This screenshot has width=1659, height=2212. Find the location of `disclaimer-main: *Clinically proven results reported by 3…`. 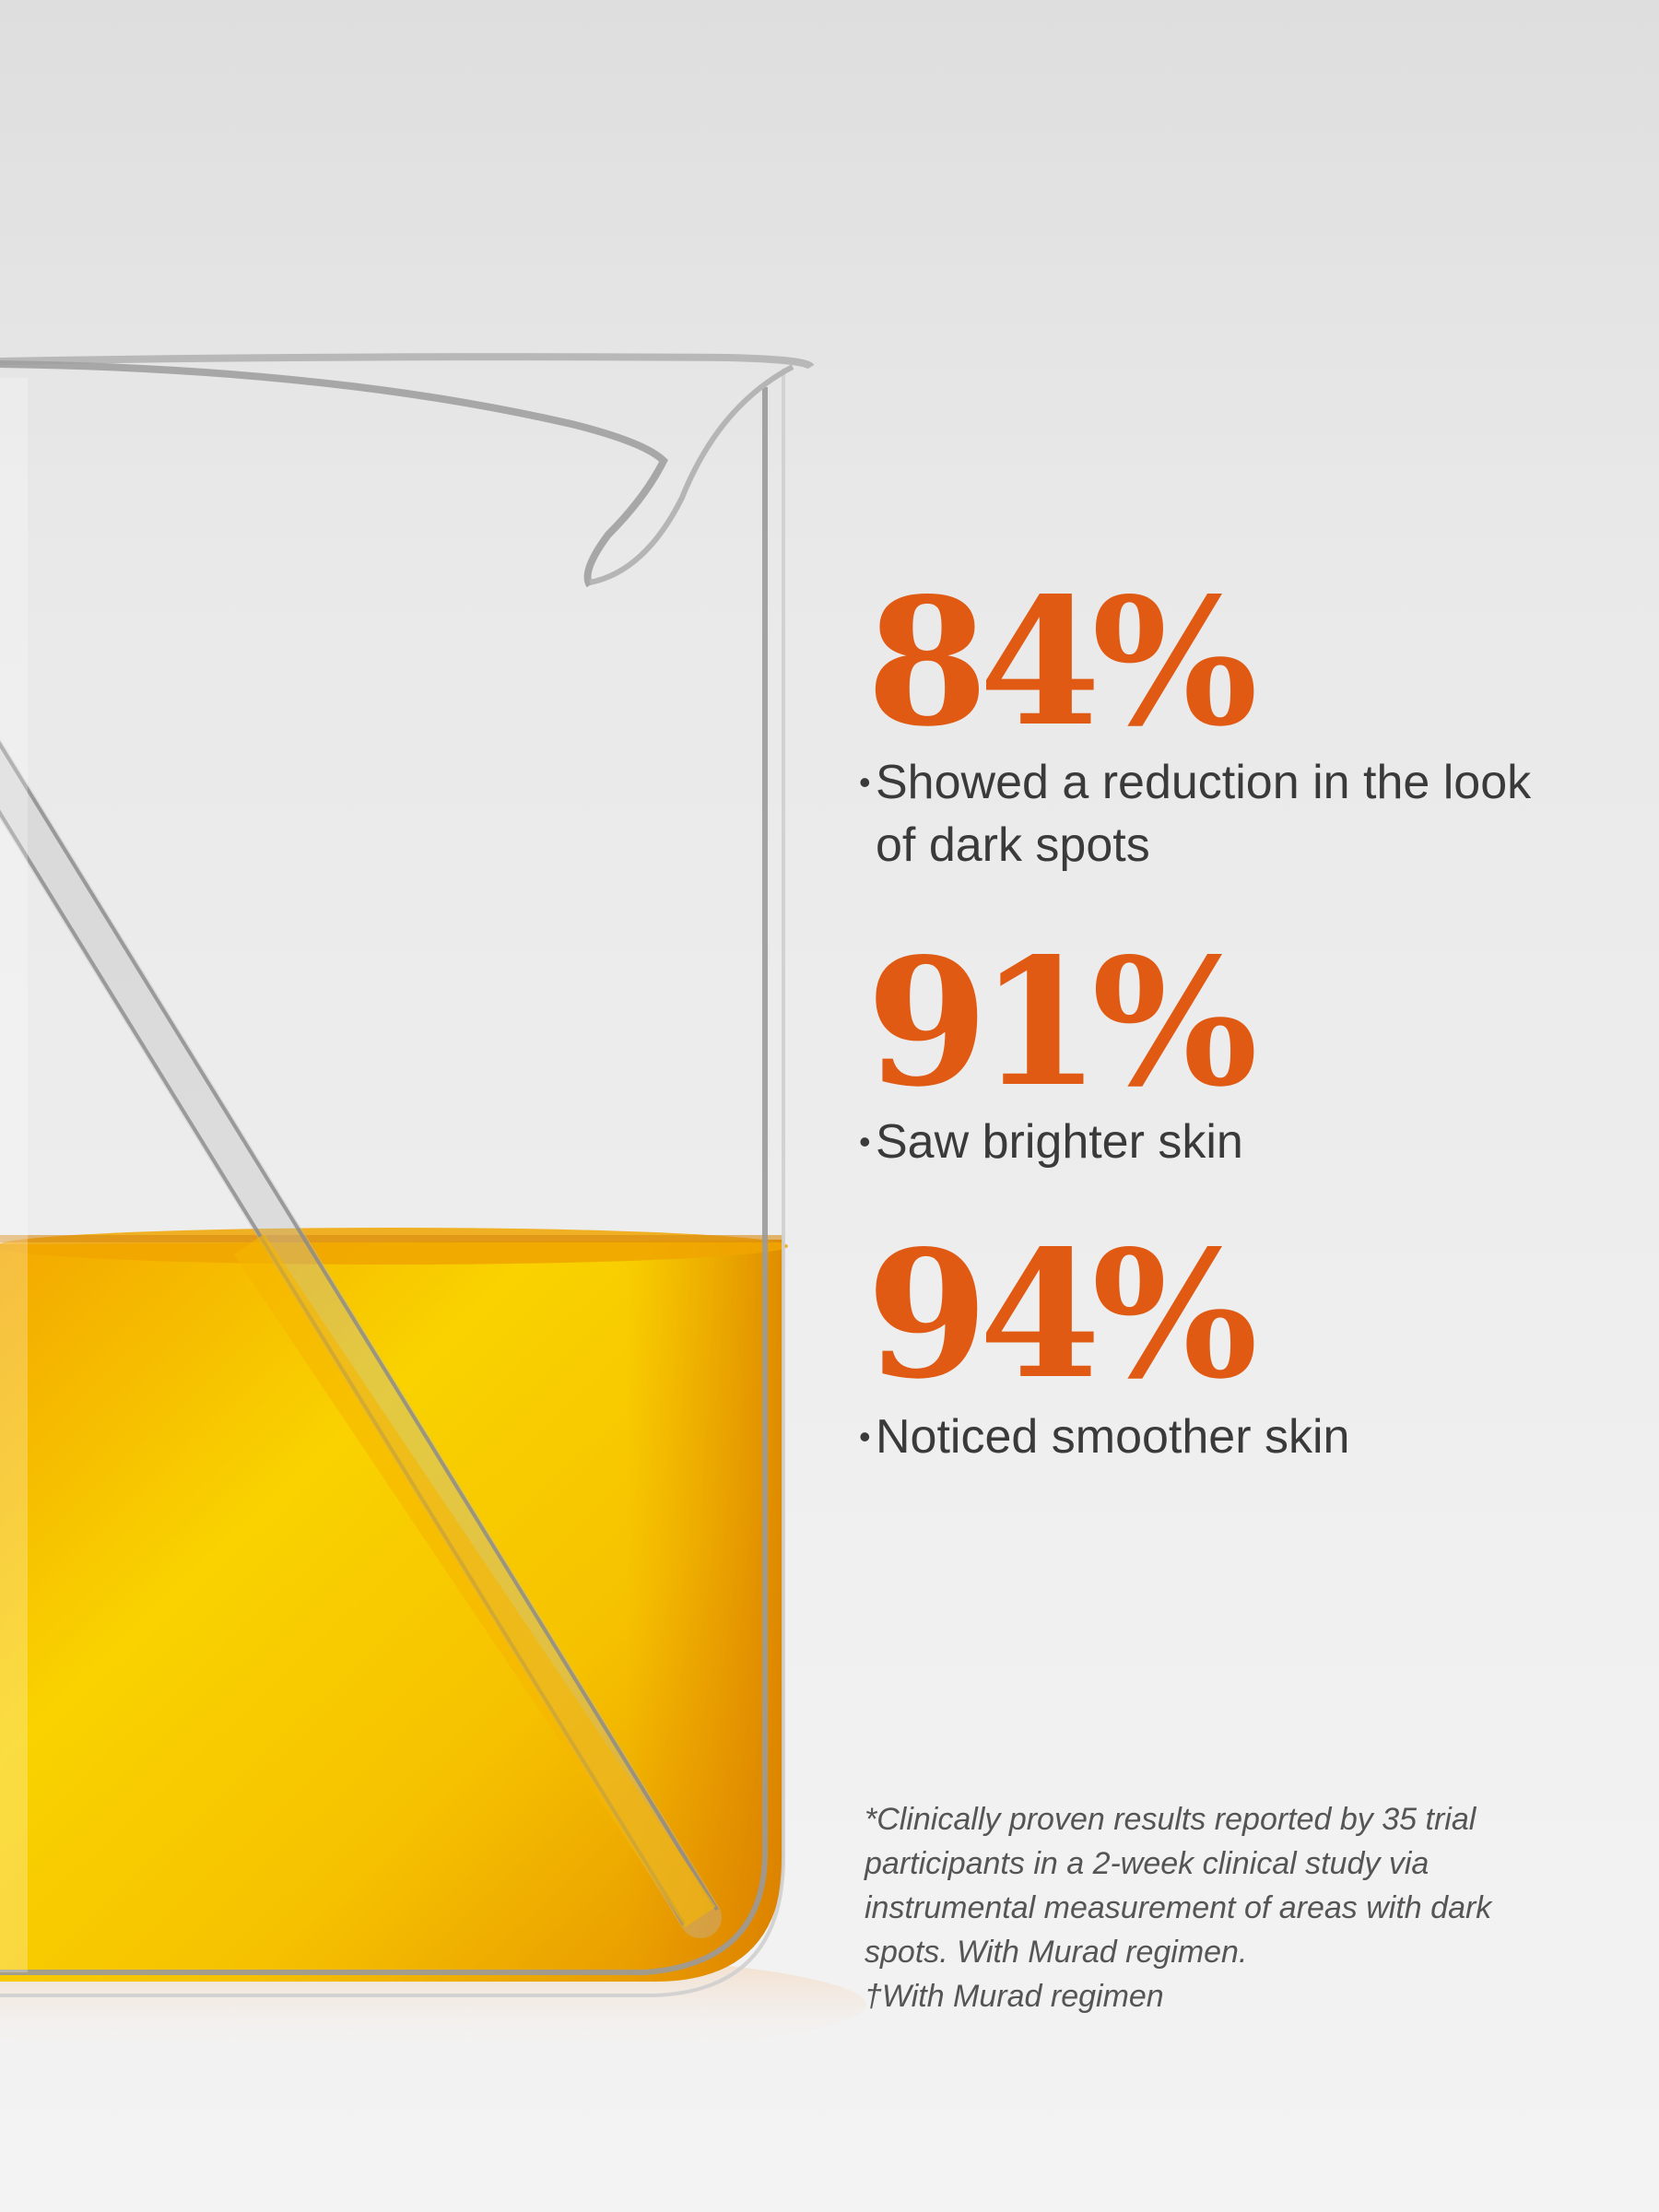

disclaimer-main: *Clinically proven results reported by 3… is located at coordinates (1178, 1886).